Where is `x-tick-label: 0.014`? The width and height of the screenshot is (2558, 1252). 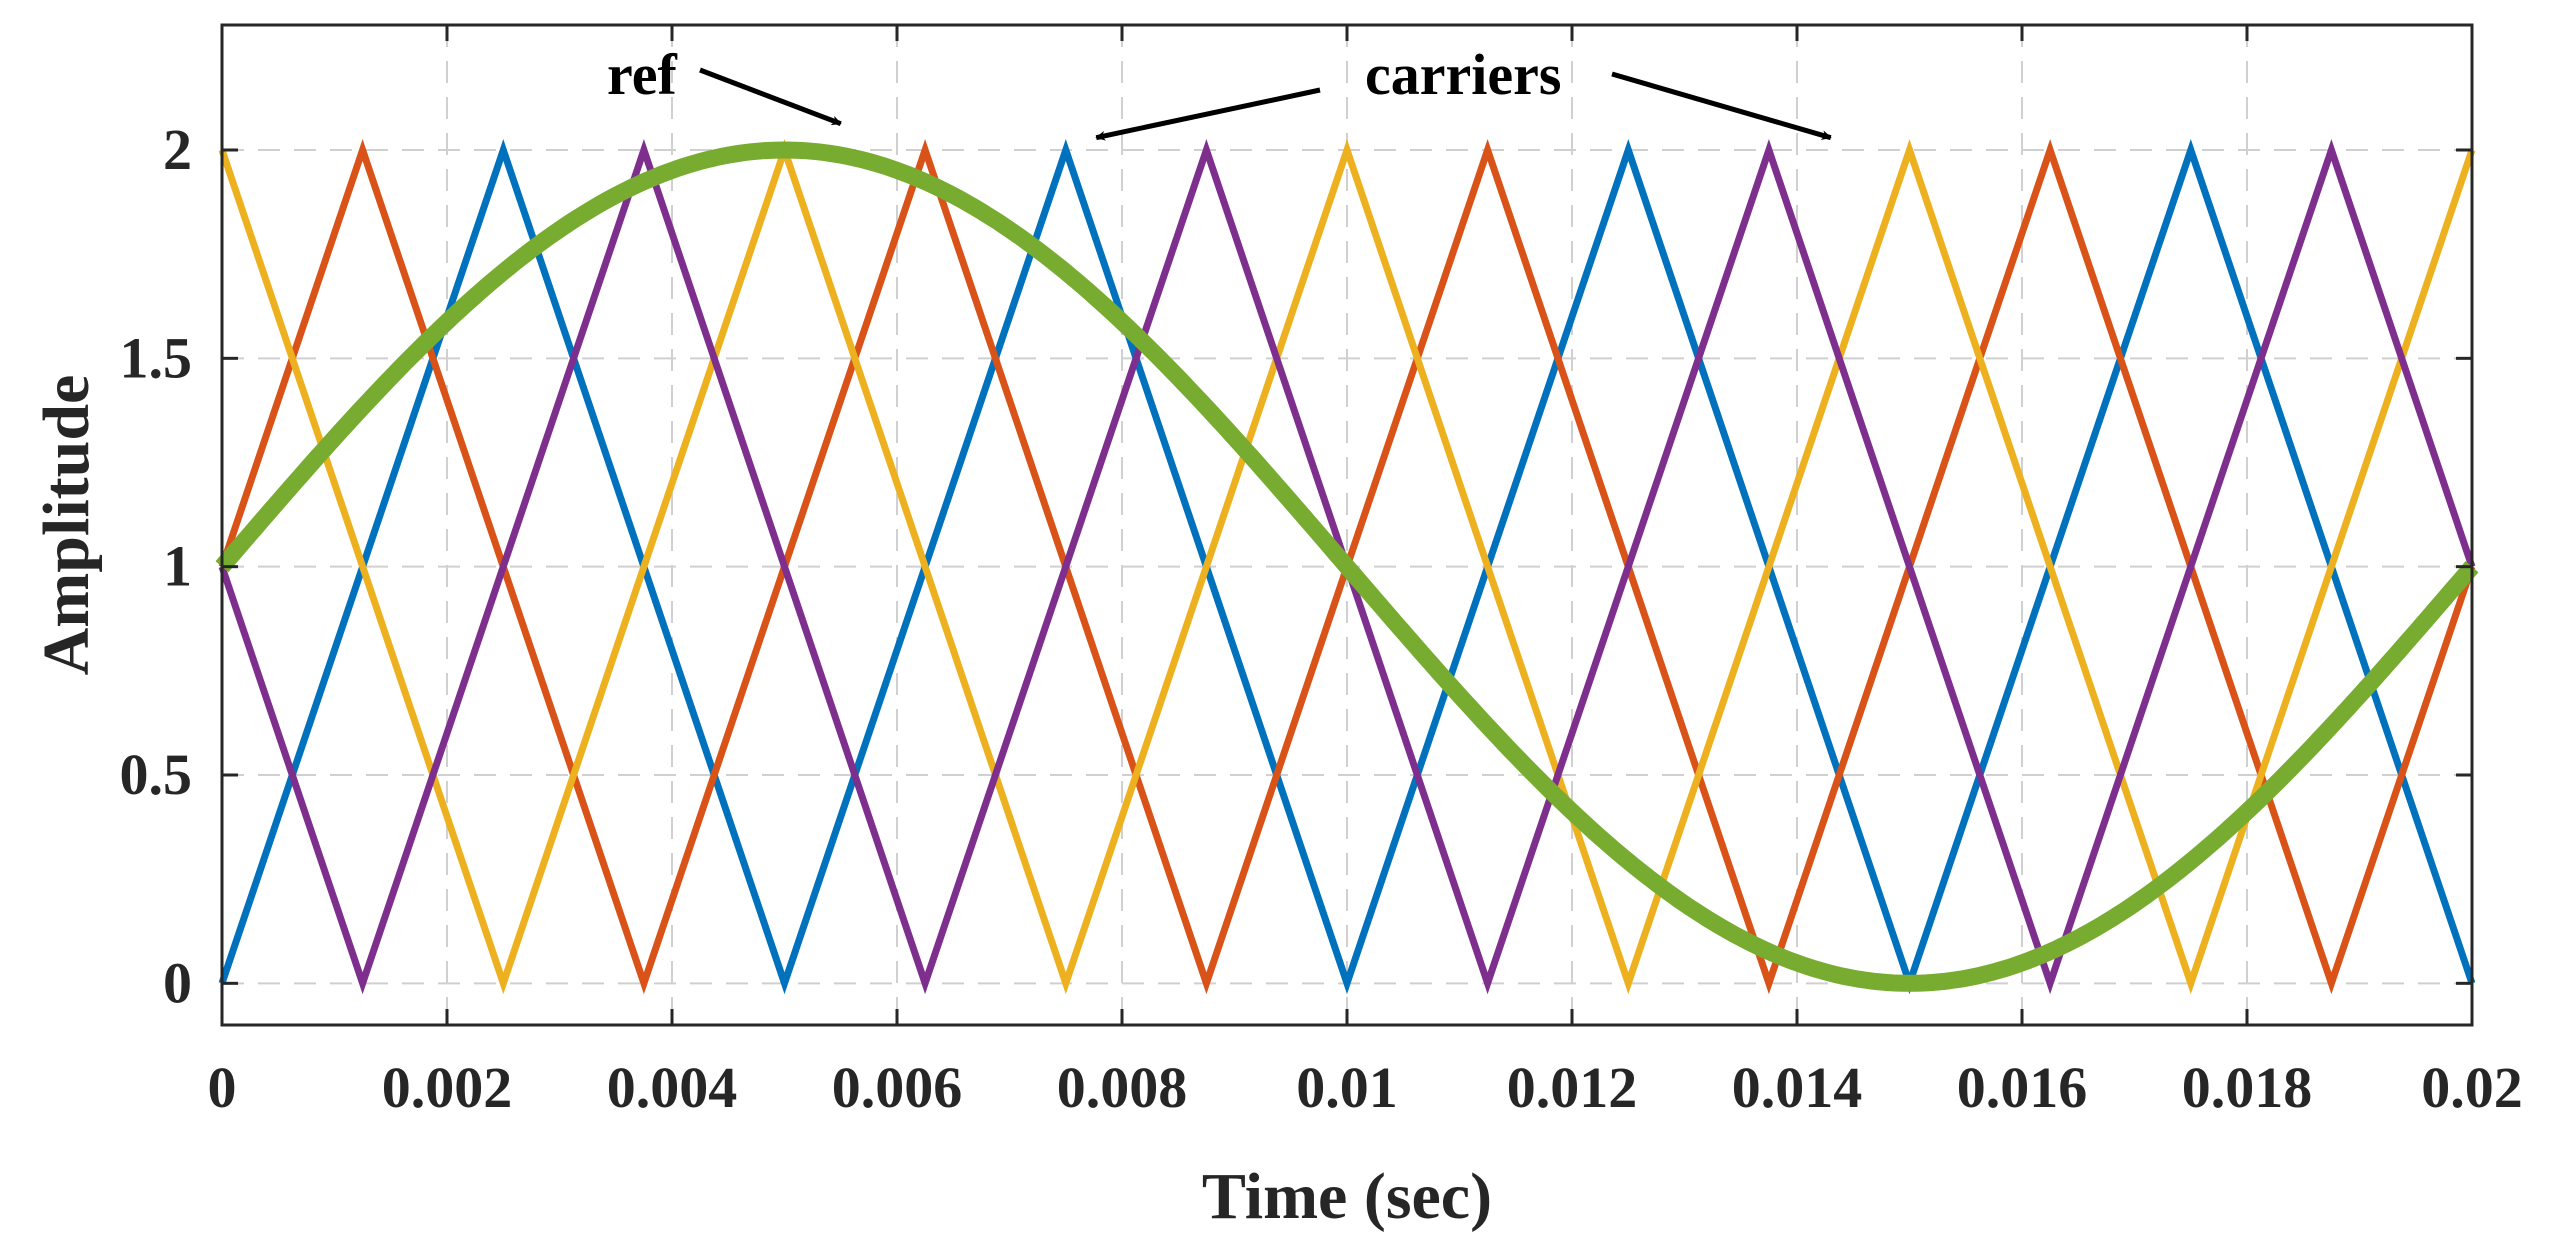 x-tick-label: 0.014 is located at coordinates (1797, 1087).